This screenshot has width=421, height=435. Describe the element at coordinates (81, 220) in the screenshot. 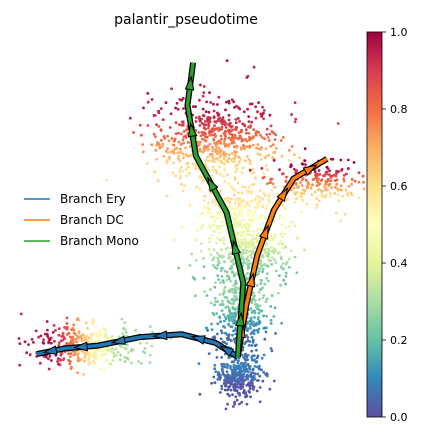

I see `legend: Branch Ery Branch DC Branch Mono` at that location.